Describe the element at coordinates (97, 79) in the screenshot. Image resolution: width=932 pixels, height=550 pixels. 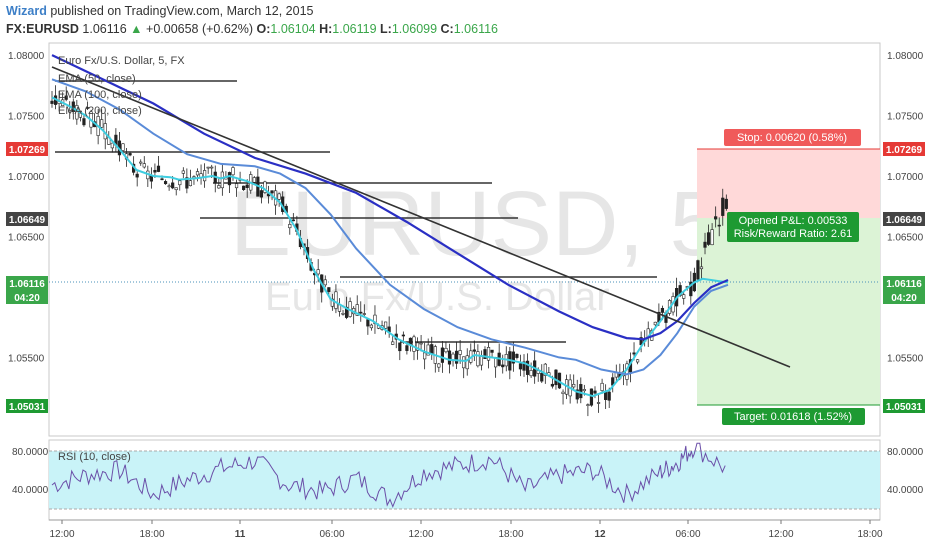
I see `legend-ema50: EMA (50, close)` at that location.